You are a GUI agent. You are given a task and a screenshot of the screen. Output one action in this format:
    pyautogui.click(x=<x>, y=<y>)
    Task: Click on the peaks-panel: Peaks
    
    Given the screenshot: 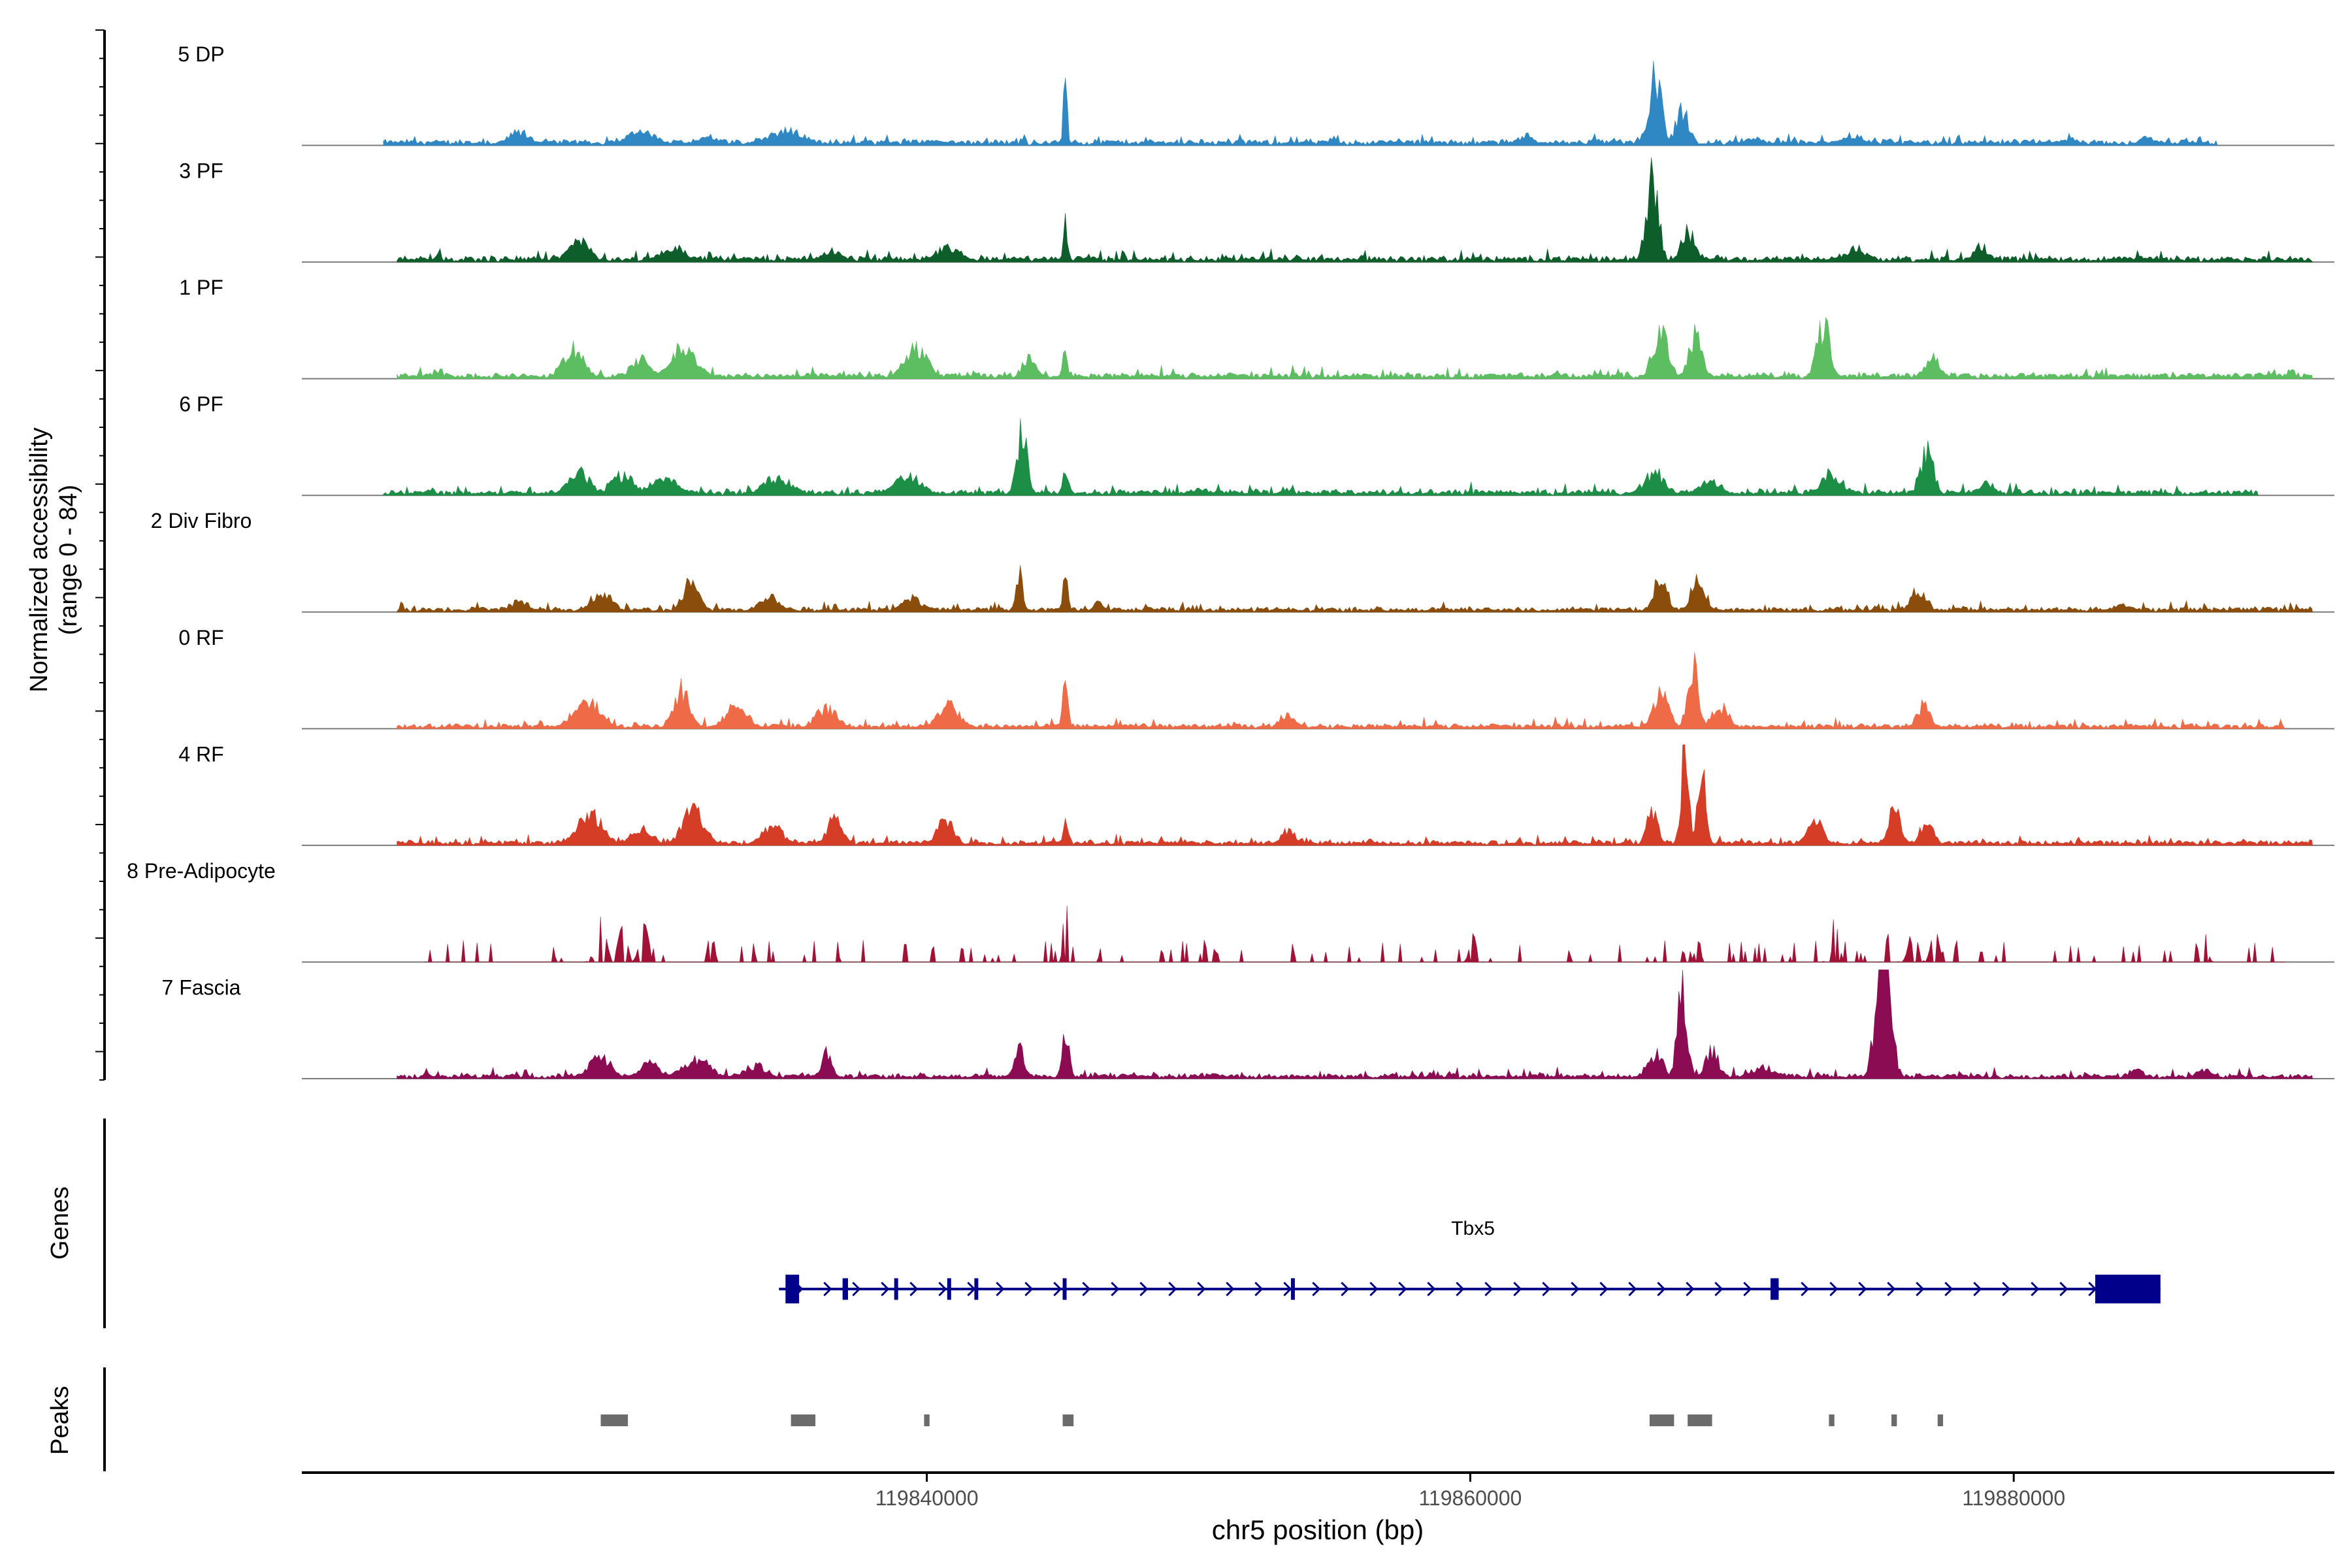 What is the action you would take?
    pyautogui.click(x=995, y=1419)
    